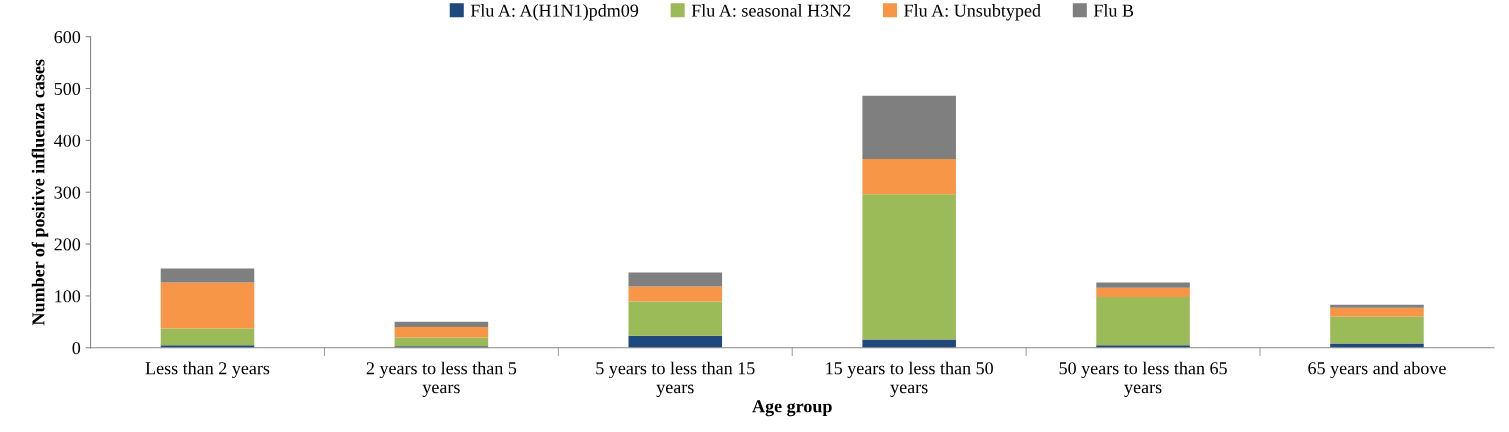 The image size is (1509, 432). What do you see at coordinates (67, 140) in the screenshot?
I see `y-tick-label: 400` at bounding box center [67, 140].